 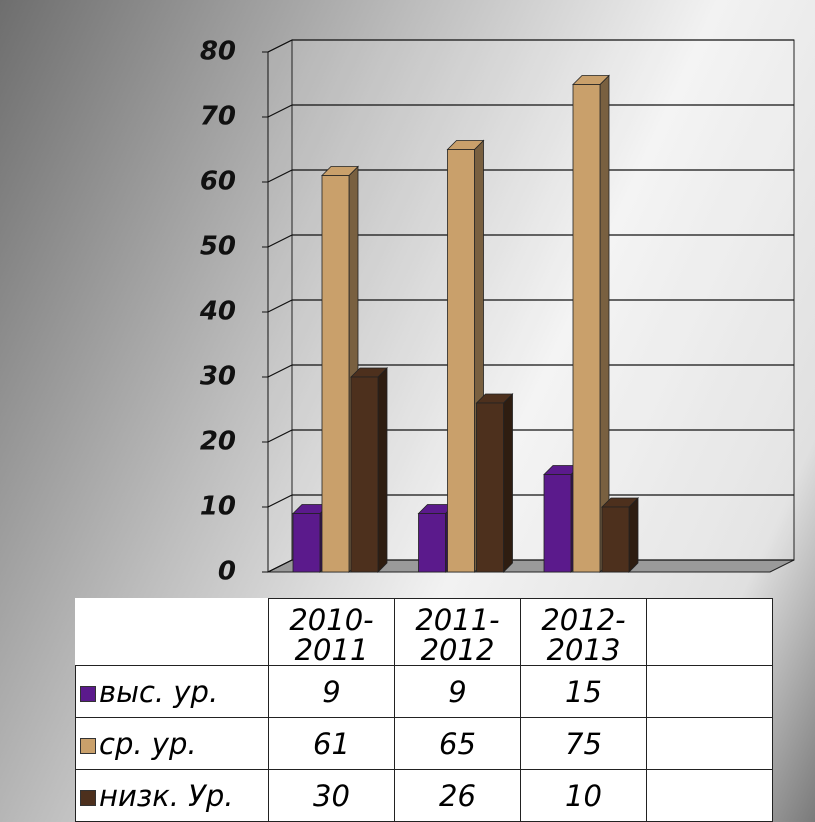 What do you see at coordinates (583, 691) in the screenshot?
I see `table-value: 15` at bounding box center [583, 691].